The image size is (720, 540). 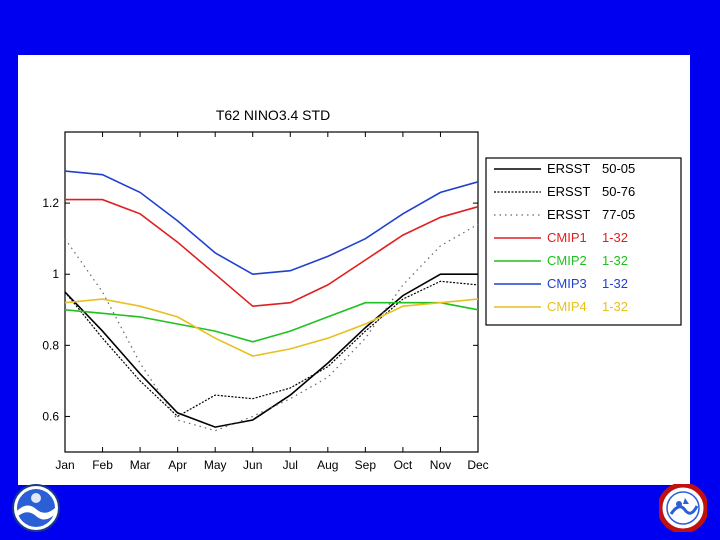 I want to click on x-tick-label: Feb, so click(x=102, y=465).